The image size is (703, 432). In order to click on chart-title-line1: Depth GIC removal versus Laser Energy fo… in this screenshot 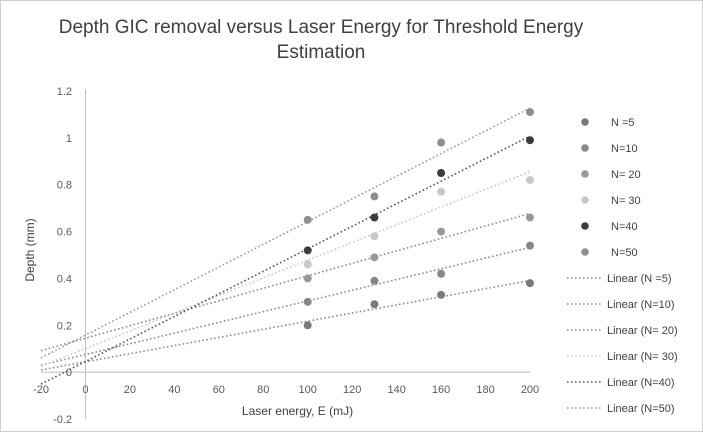, I will do `click(321, 27)`.